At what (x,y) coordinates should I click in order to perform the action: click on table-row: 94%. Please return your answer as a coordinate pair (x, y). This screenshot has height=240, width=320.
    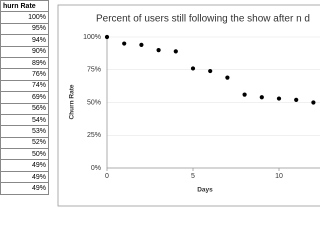
    Looking at the image, I should click on (24, 40).